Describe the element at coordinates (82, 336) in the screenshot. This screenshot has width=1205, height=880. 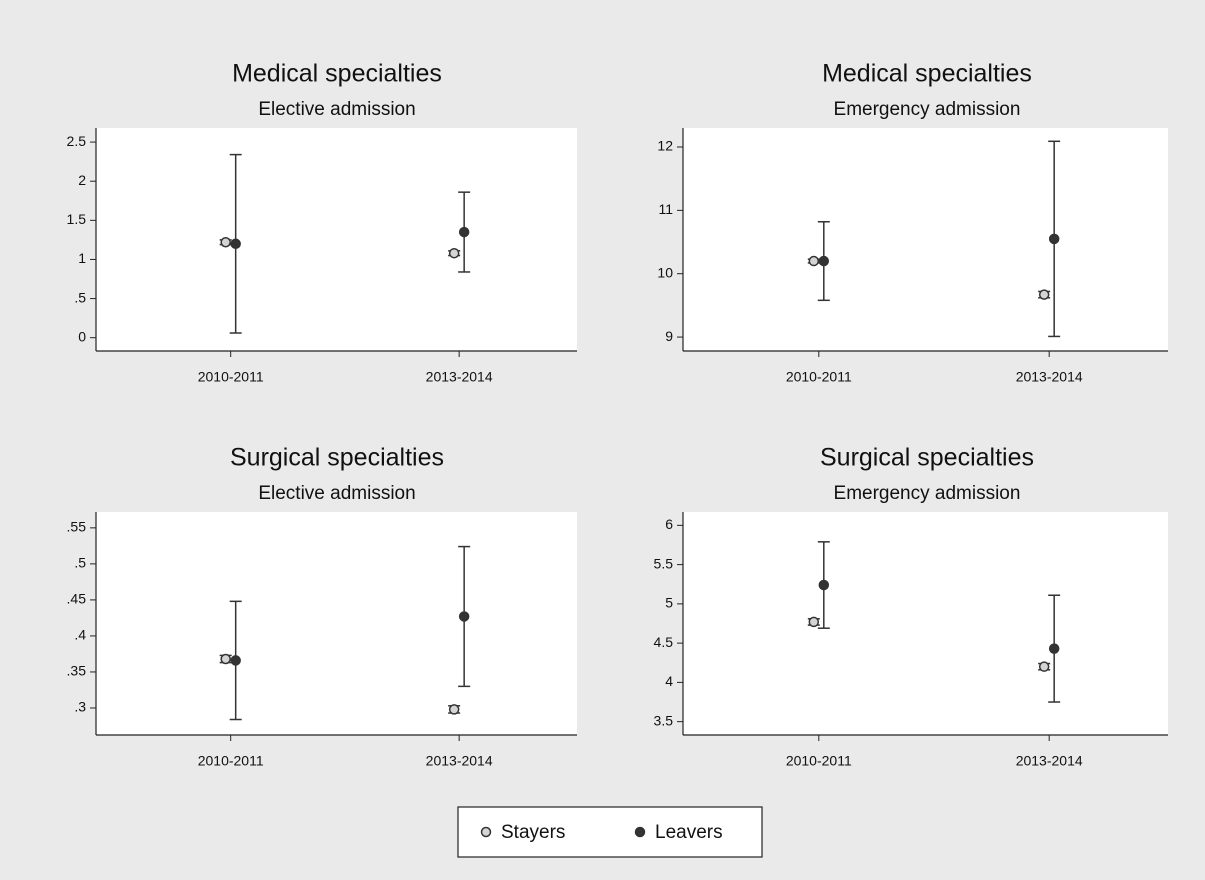
I see `y-tick-label: 0` at that location.